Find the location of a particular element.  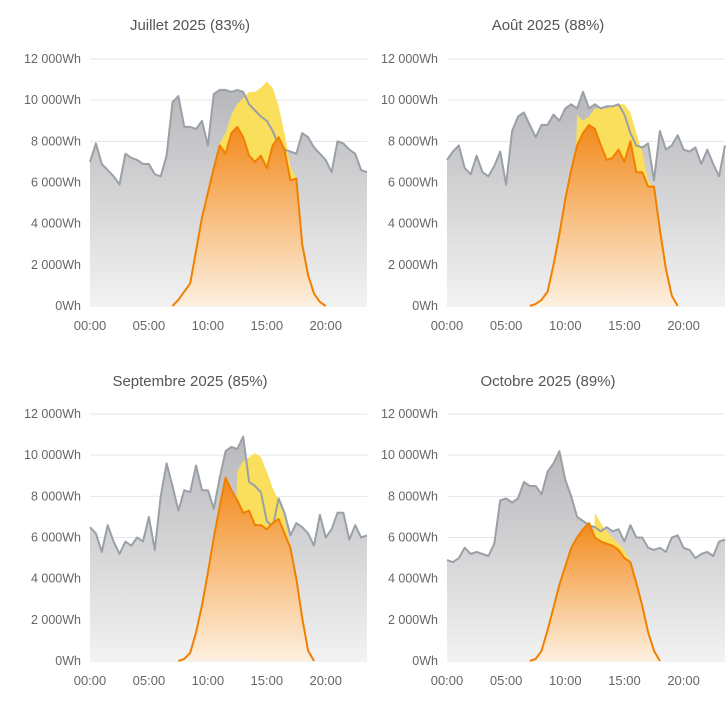

chart-title: Septembre 2025 (85%) is located at coordinates (189, 381).